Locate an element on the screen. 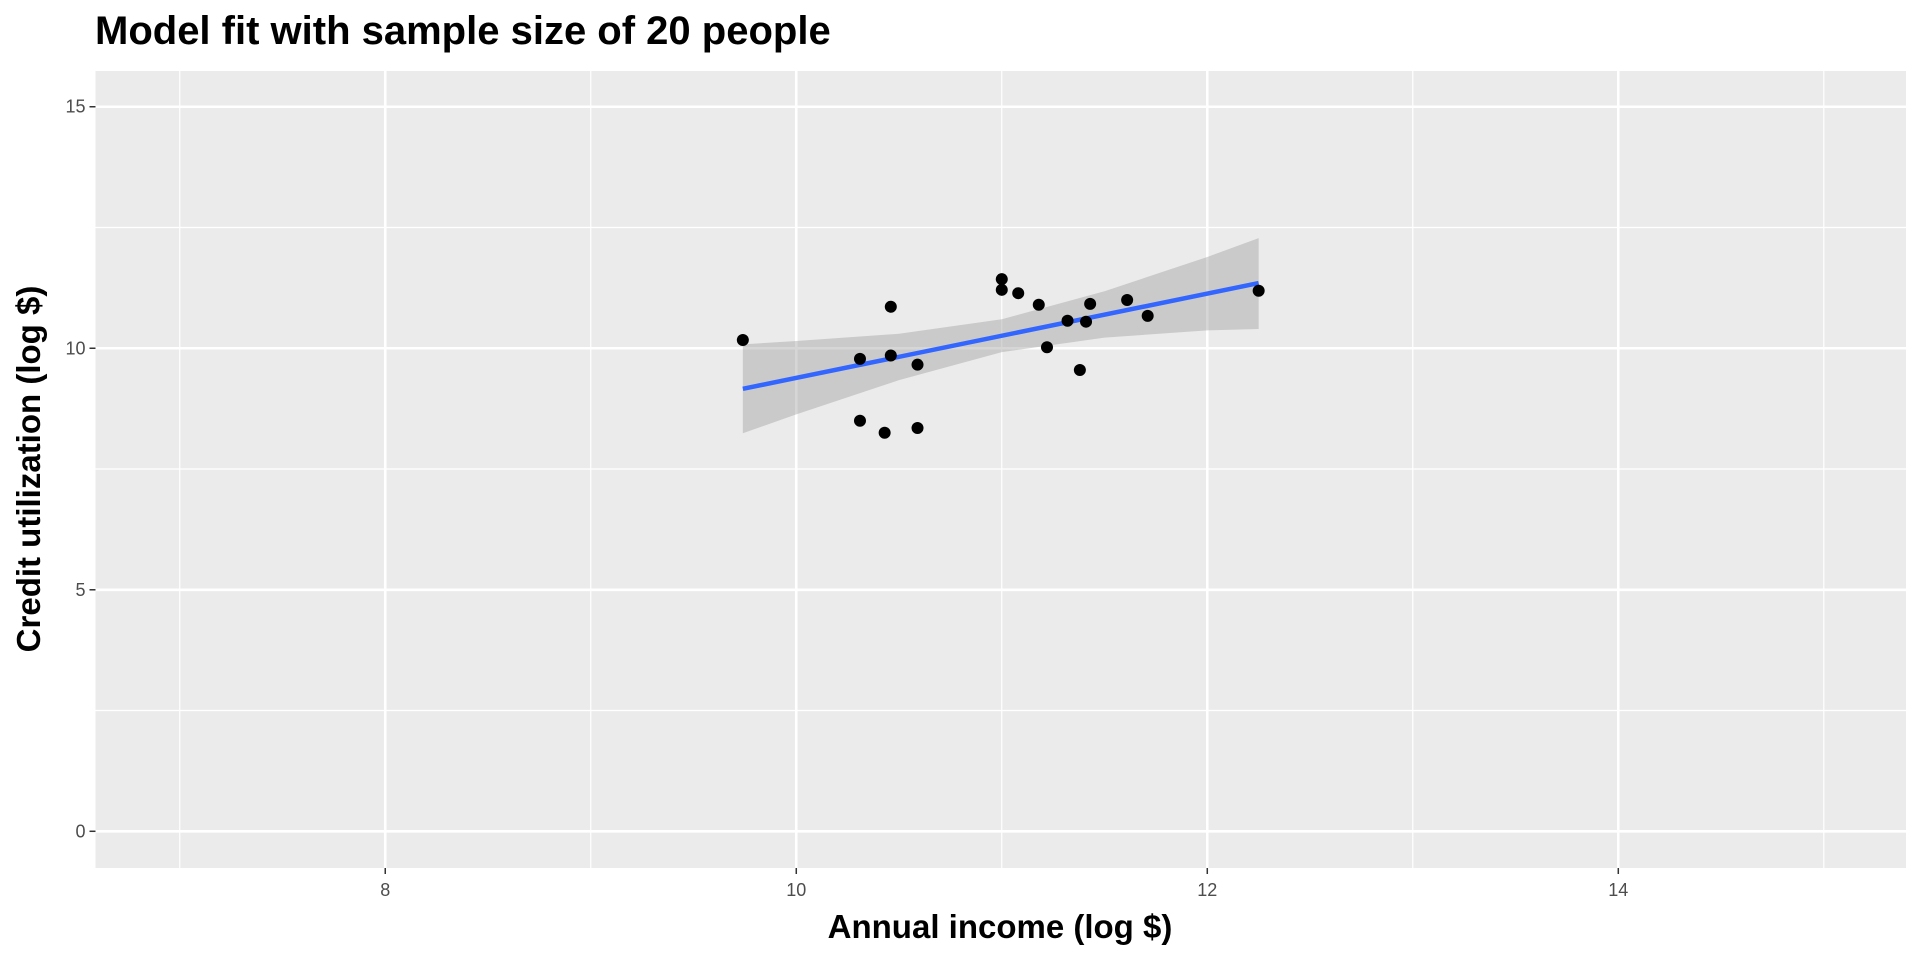 The image size is (1920, 960). y-axis: 0 5 10 15 is located at coordinates (80, 469).